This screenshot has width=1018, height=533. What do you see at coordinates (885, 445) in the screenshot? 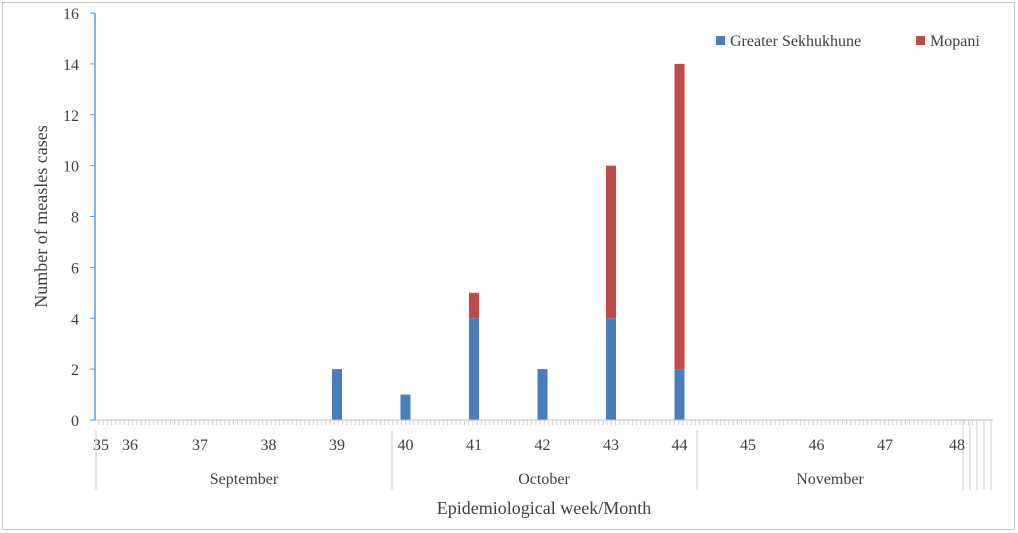
I see `x-tick-label: 47` at bounding box center [885, 445].